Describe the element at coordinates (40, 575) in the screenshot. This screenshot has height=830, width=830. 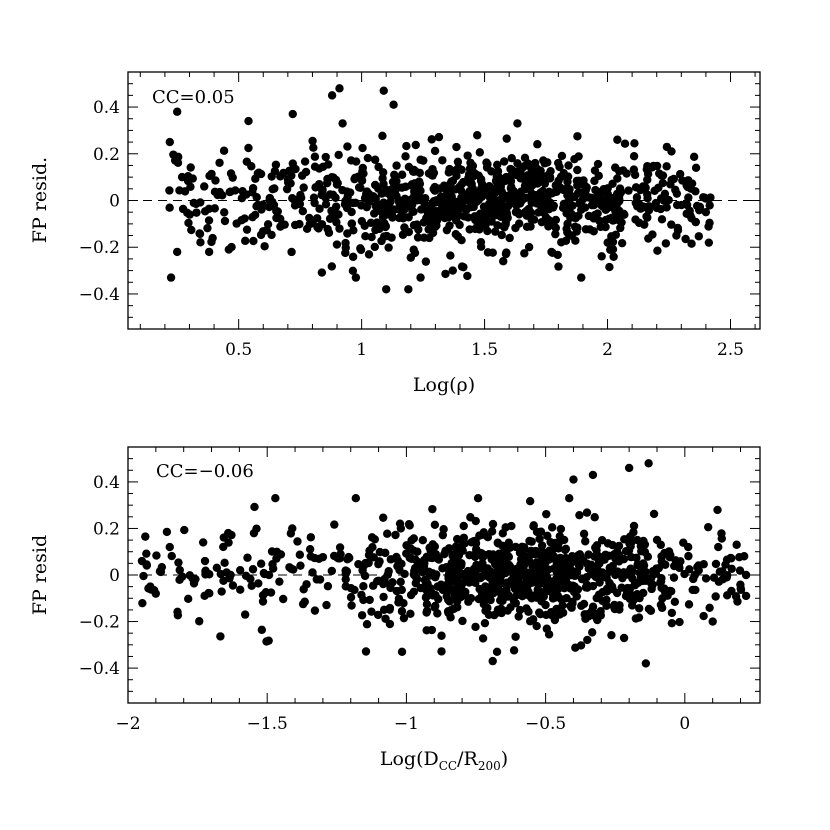
I see `bottom-y-axis-label: FP resid` at that location.